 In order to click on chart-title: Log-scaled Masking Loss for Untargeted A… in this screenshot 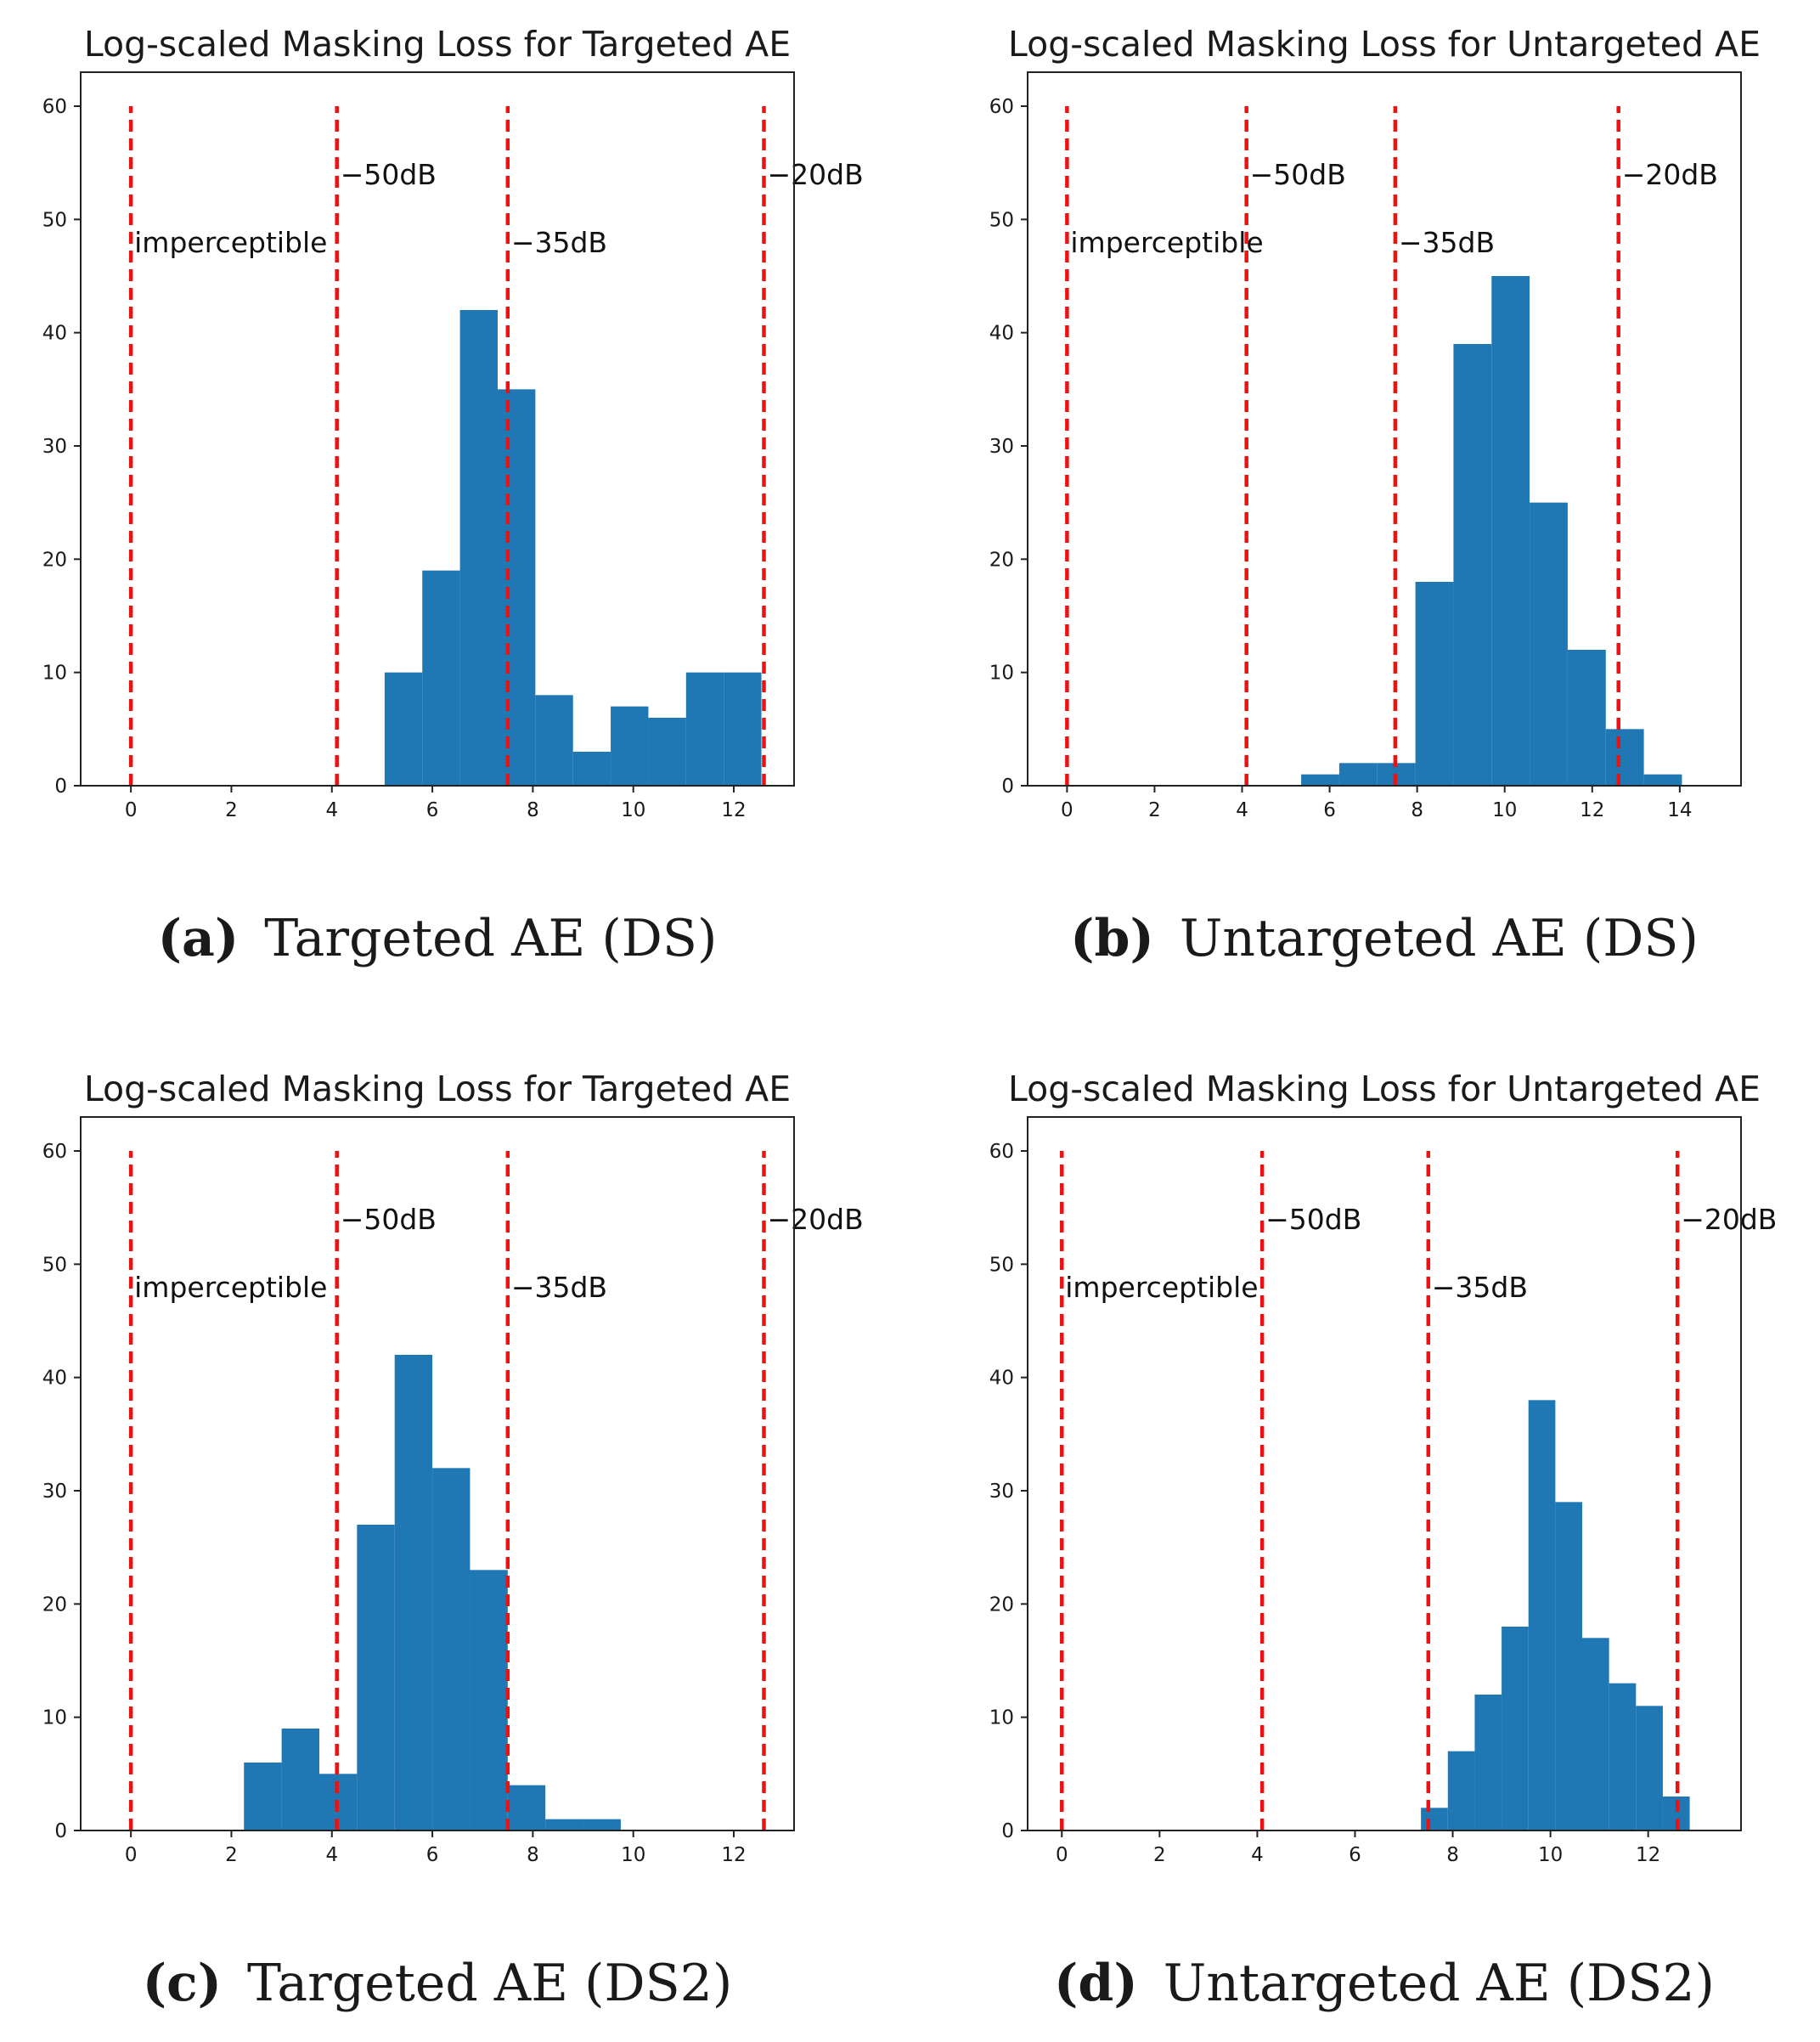, I will do `click(1384, 44)`.